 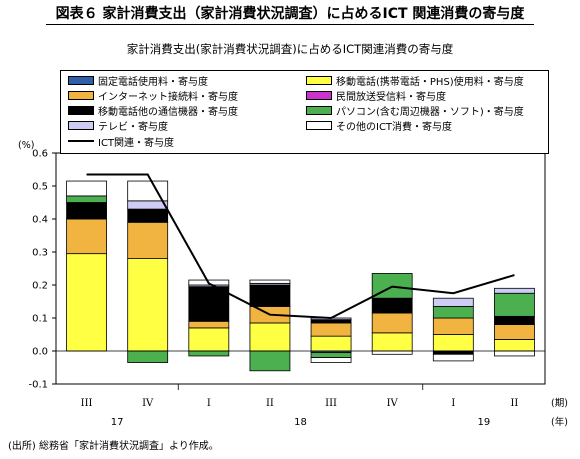 What do you see at coordinates (136, 143) in the screenshot?
I see `legend-label: ICT関連・寄与度` at bounding box center [136, 143].